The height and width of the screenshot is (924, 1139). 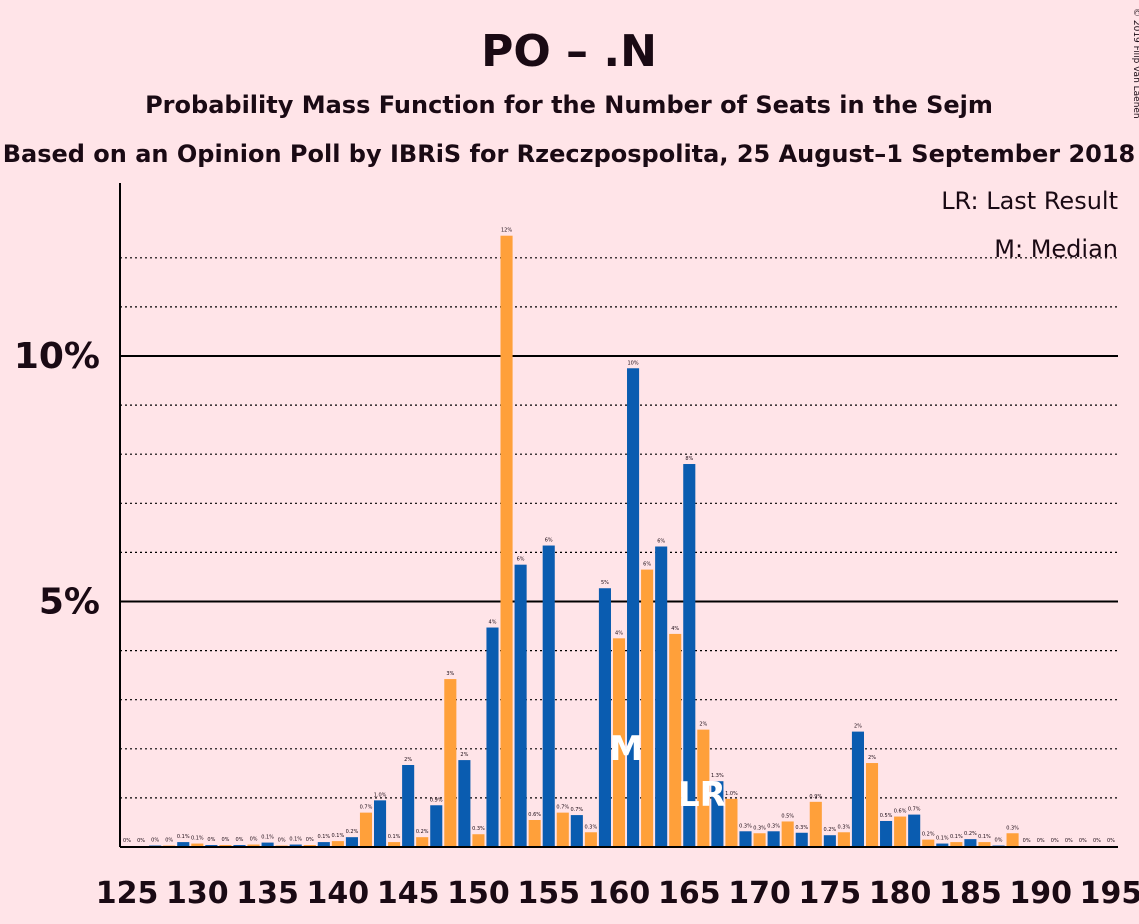 I want to click on data-label-seat-154: 0.6%, so click(x=534, y=815).